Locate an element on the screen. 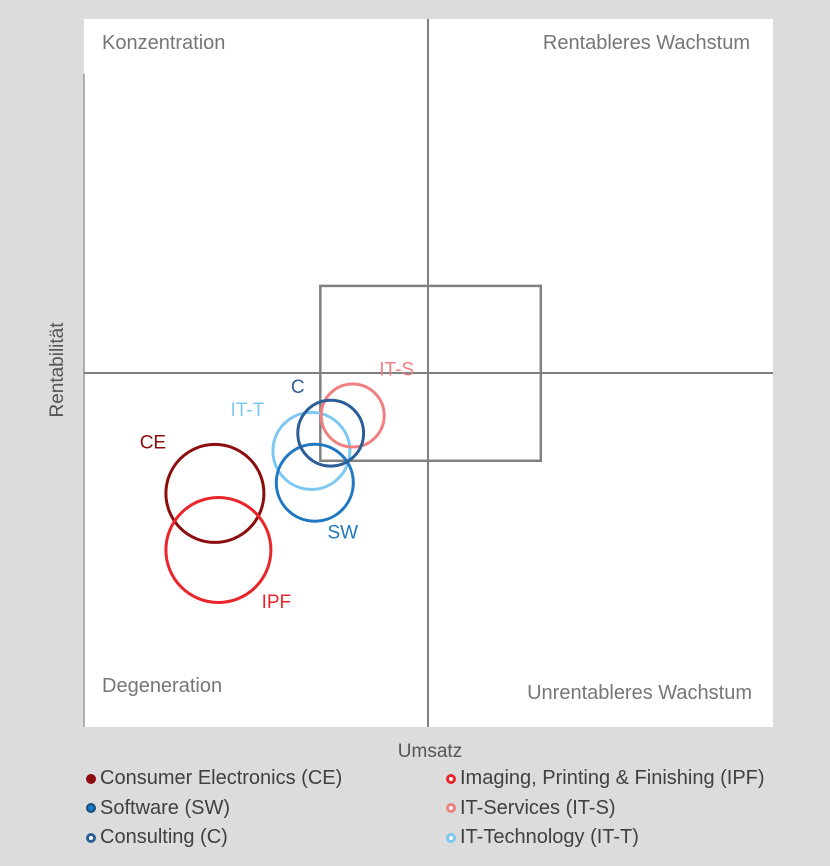 This screenshot has height=866, width=830. target-box is located at coordinates (431, 373).